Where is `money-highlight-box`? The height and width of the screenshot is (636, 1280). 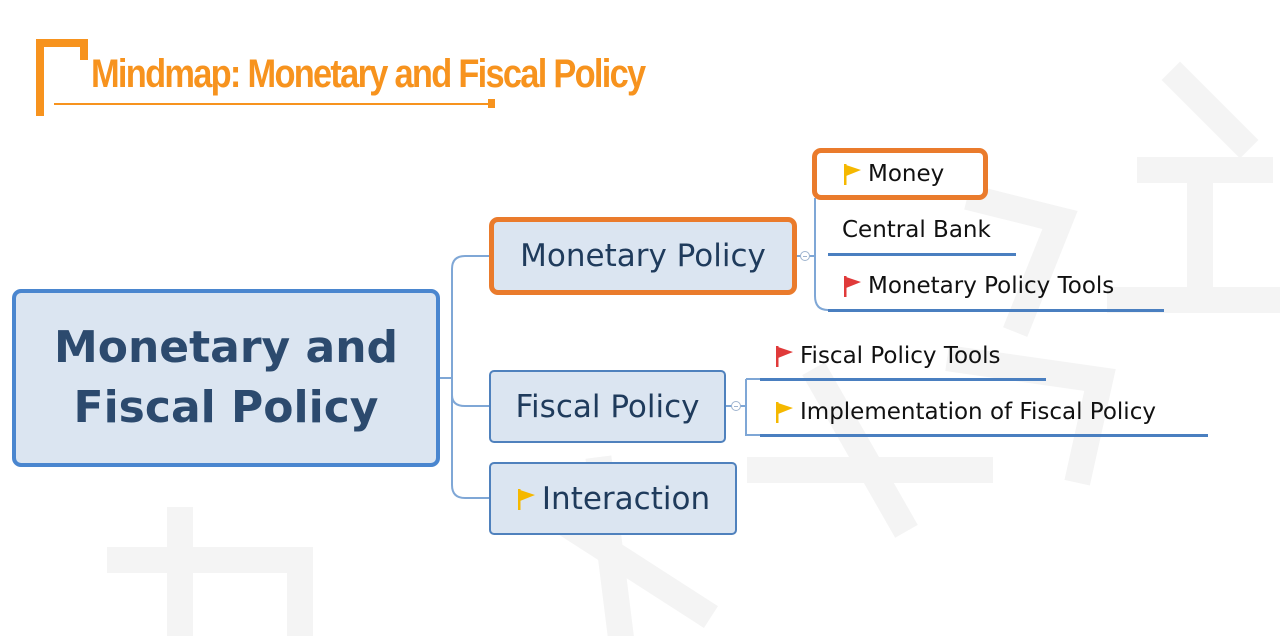
money-highlight-box is located at coordinates (900, 174).